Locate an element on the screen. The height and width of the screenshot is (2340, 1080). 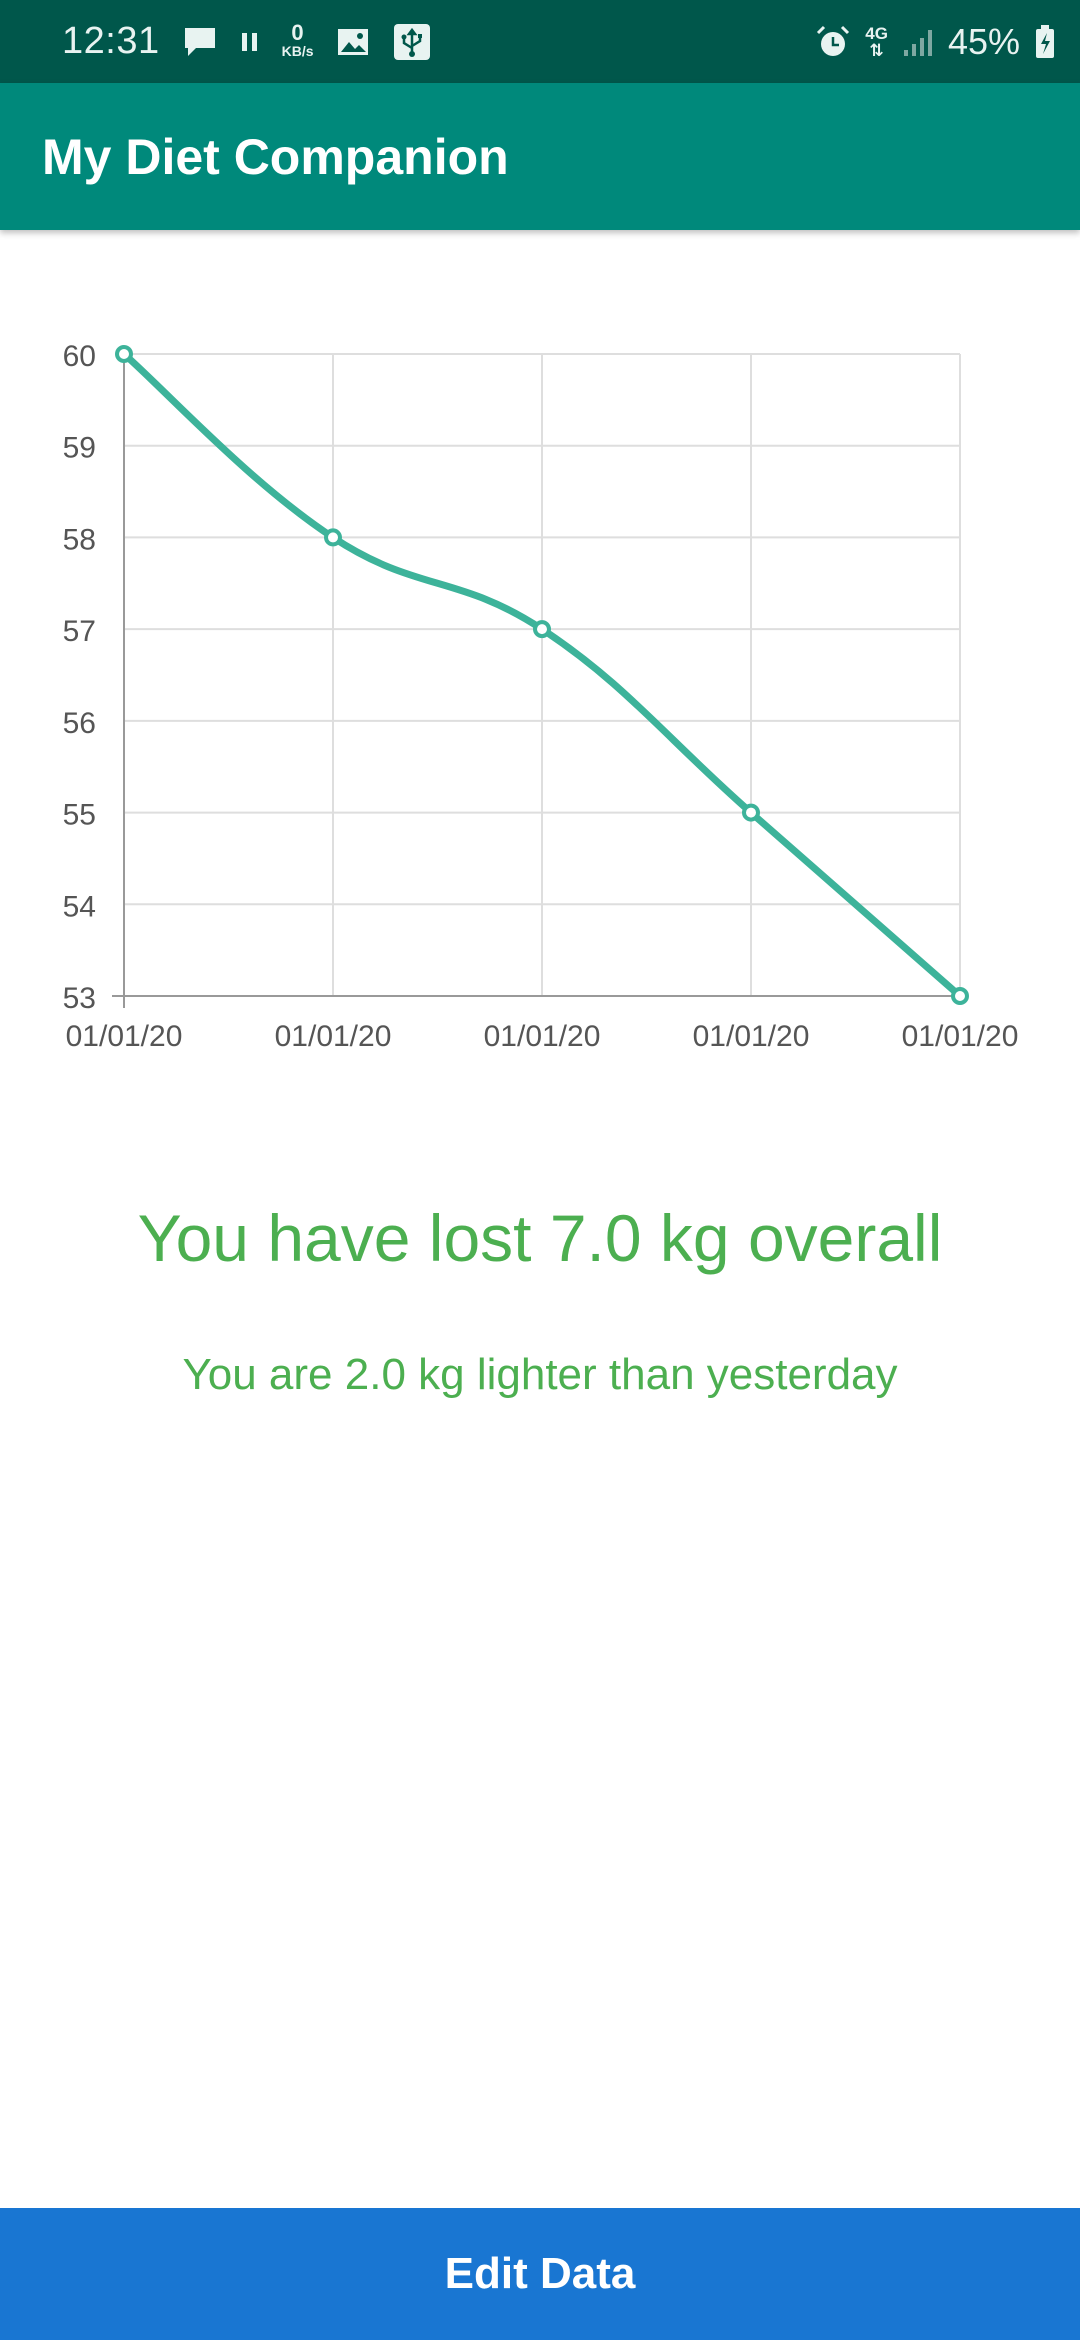
y-tick-label: 53 is located at coordinates (79, 998).